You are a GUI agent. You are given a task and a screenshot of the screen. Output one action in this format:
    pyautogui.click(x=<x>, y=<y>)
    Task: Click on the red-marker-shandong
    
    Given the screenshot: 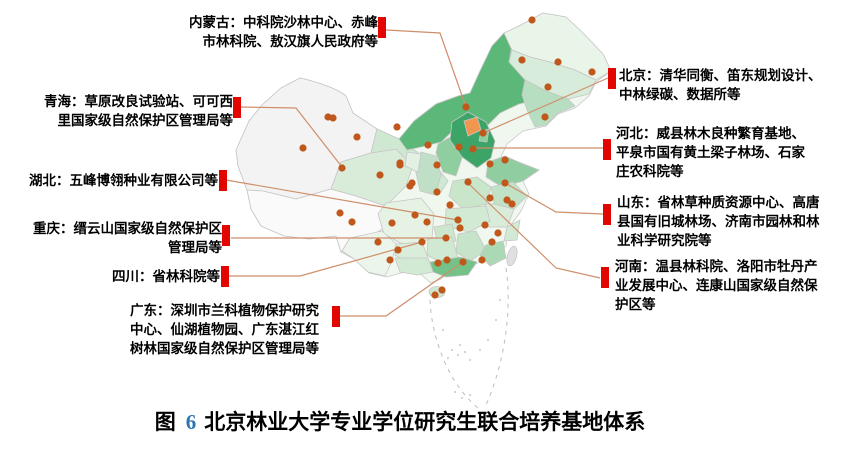 What is the action you would take?
    pyautogui.click(x=607, y=214)
    